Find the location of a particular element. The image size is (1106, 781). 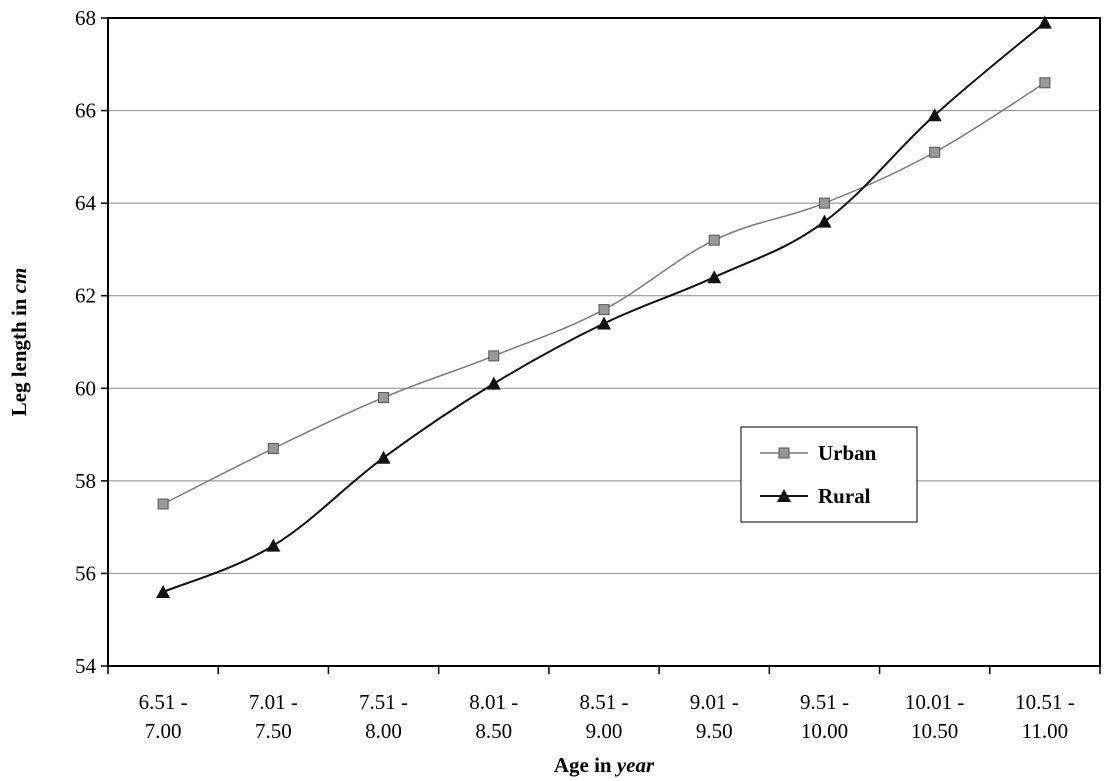

x-tick-label-line2: 8.50 is located at coordinates (493, 731).